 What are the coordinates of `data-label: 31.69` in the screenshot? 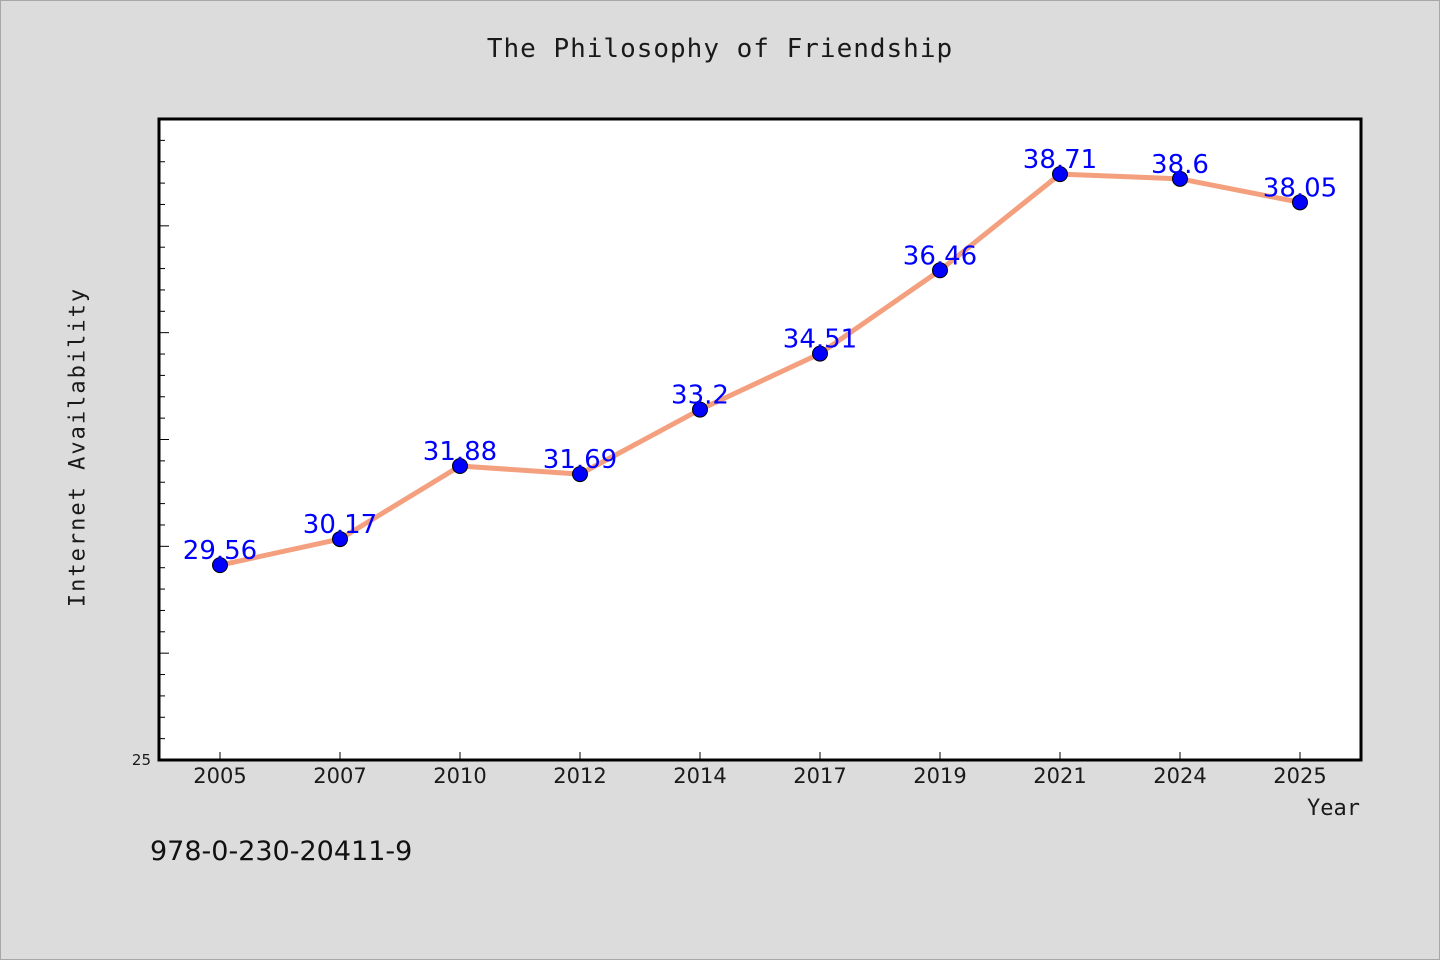 It's located at (580, 460).